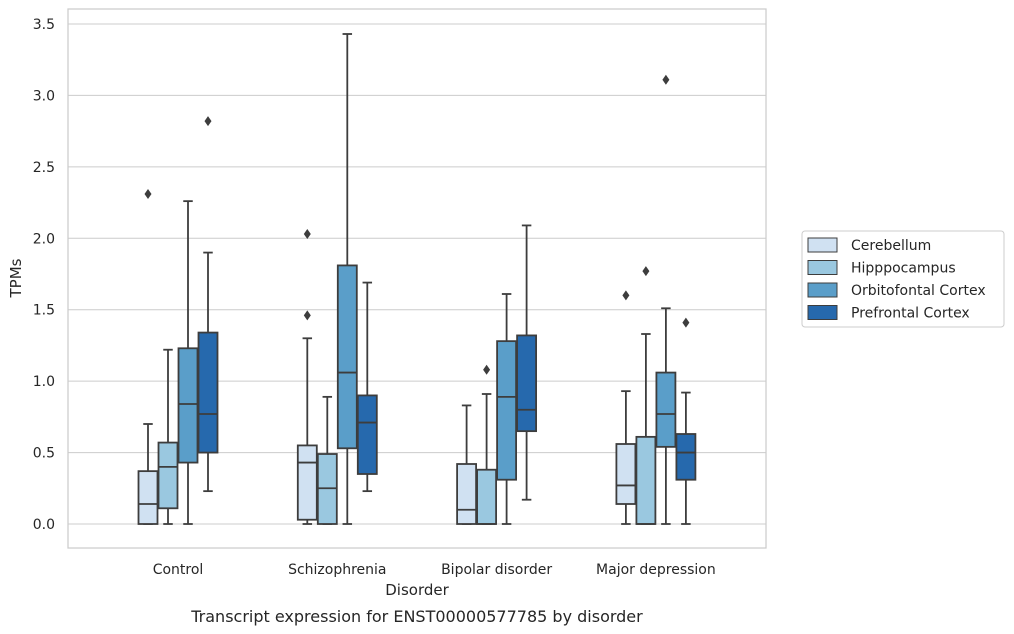 The height and width of the screenshot is (634, 1014). Describe the element at coordinates (891, 246) in the screenshot. I see `legend-label-0: Cerebellum` at that location.